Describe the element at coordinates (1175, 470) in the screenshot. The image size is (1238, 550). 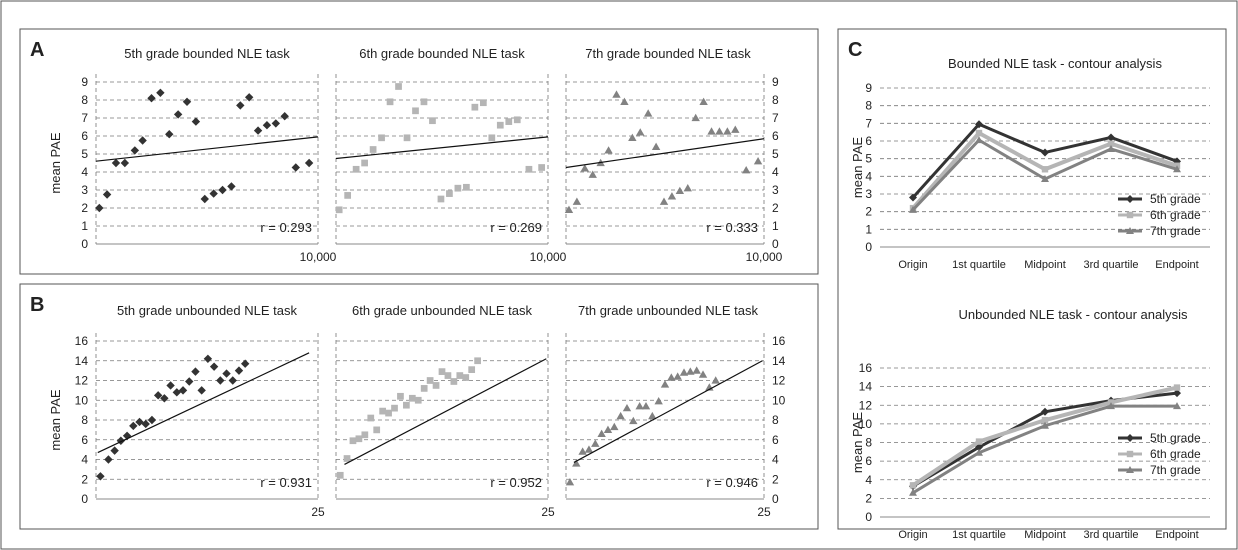
I see `legend-label: 7th grade` at that location.